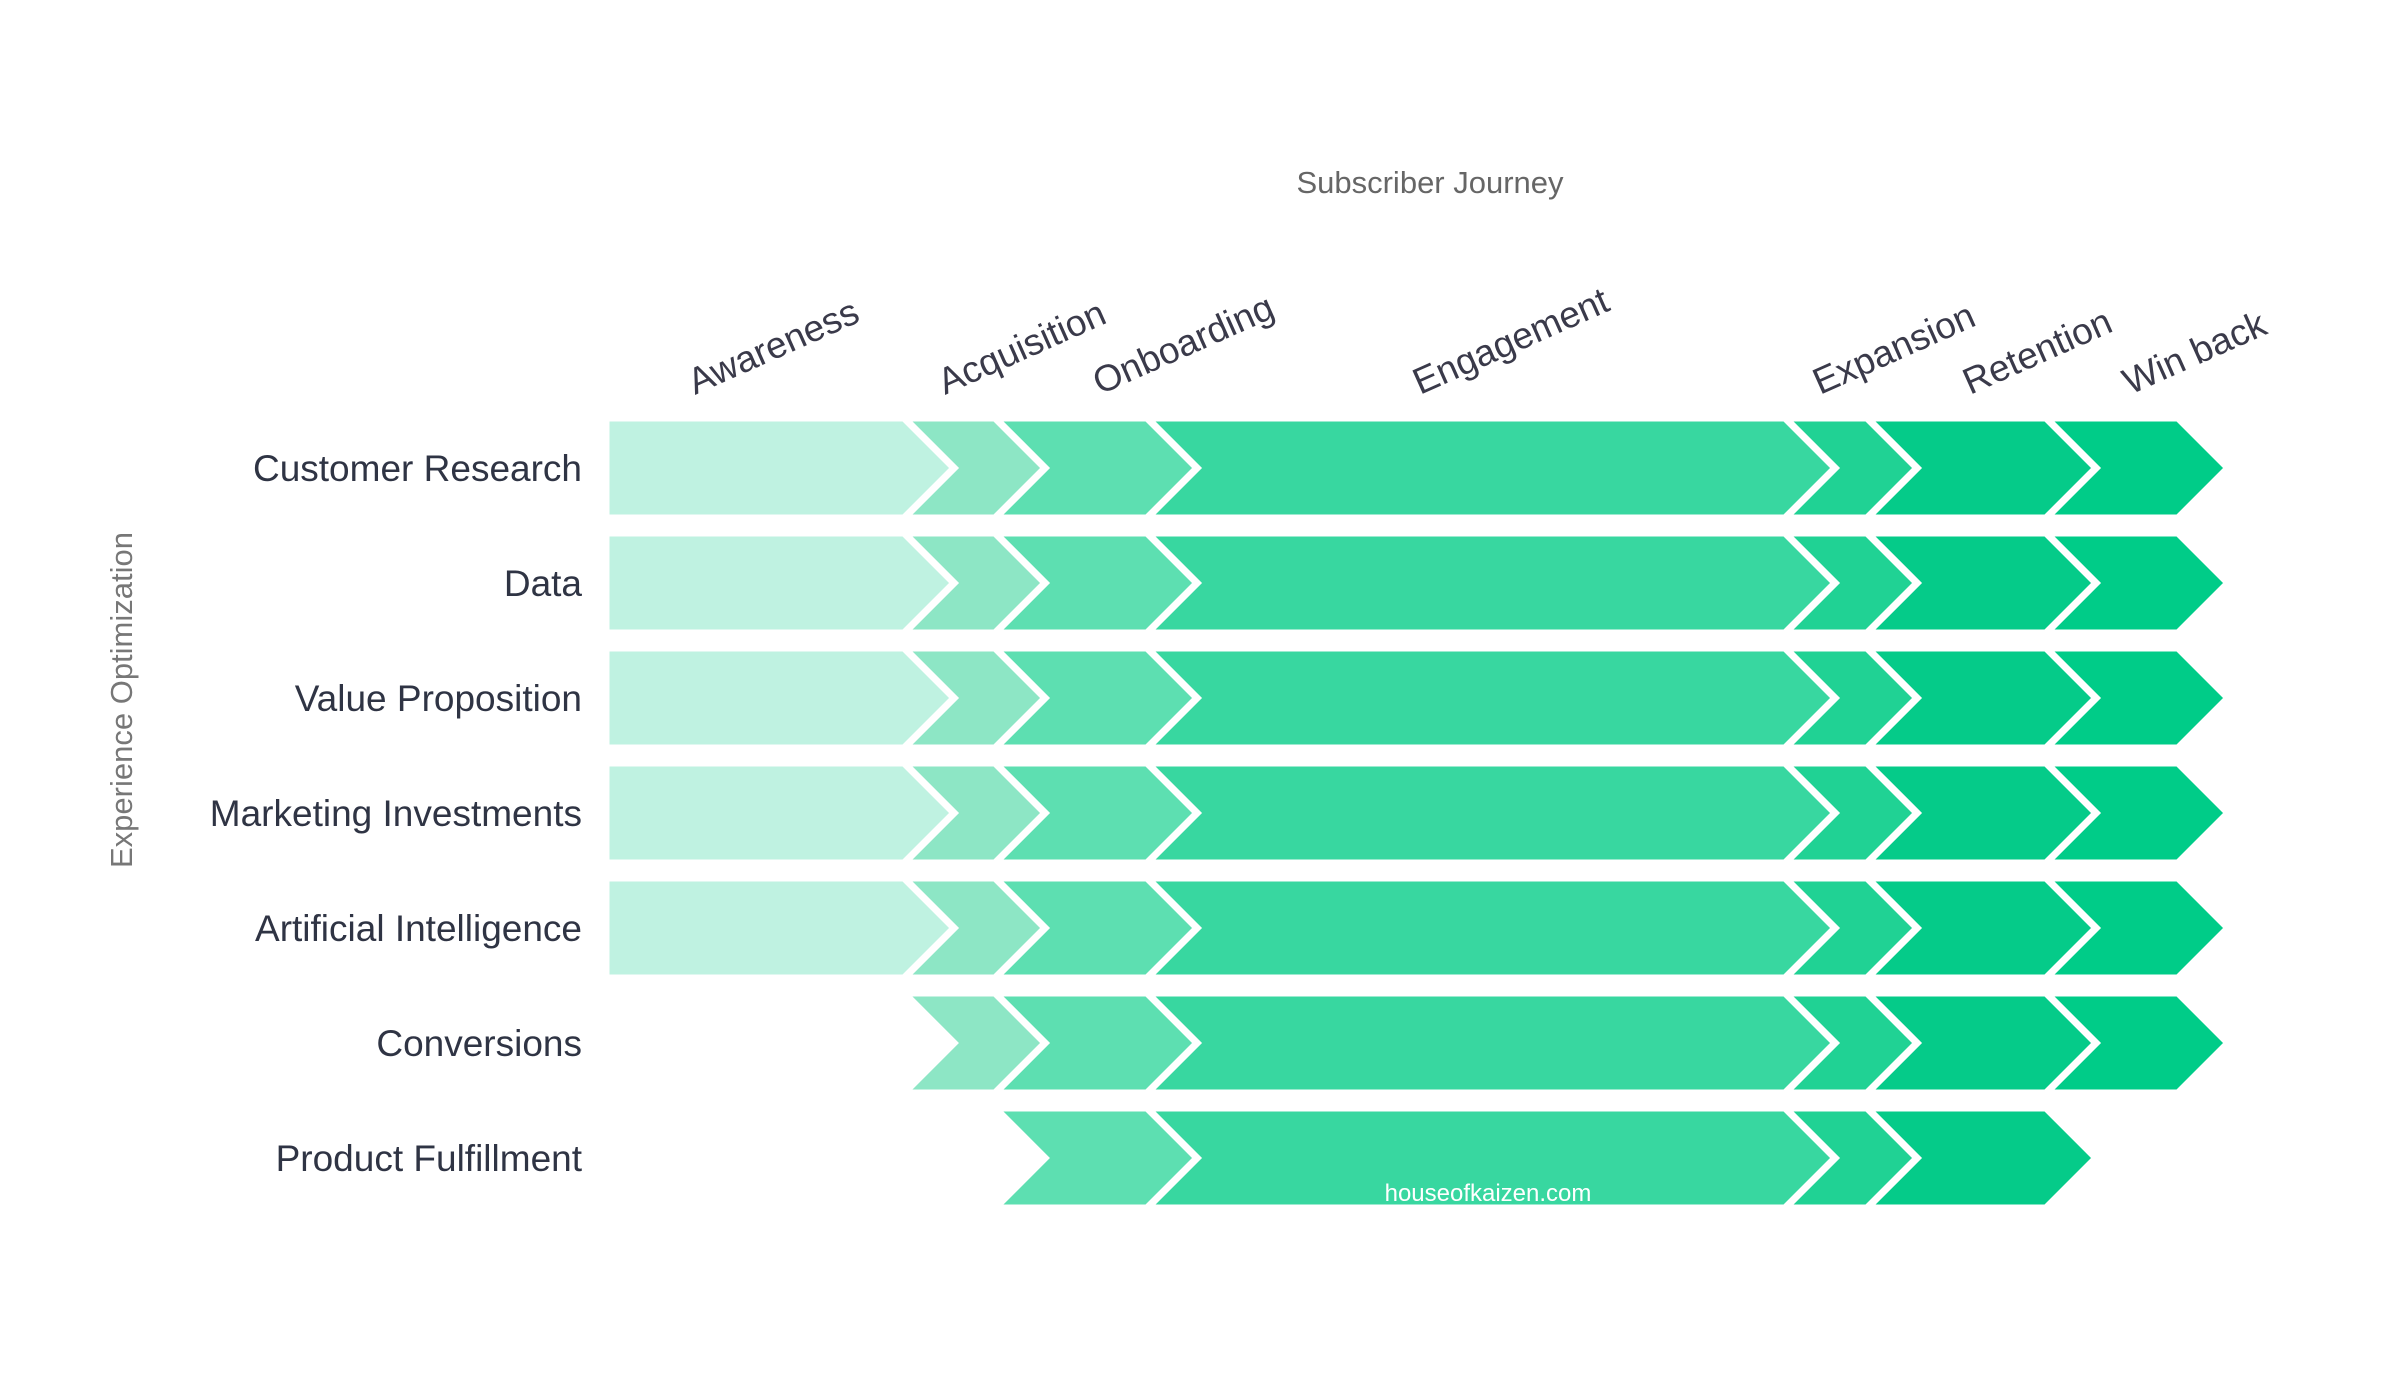 The image size is (2400, 1400). Describe the element at coordinates (1022, 347) in the screenshot. I see `stage-label-acquisition: Acquisition` at that location.